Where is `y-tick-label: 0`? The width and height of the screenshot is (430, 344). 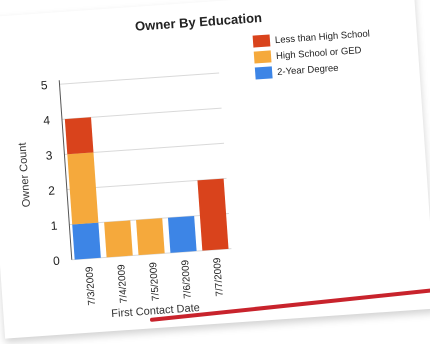
y-tick-label: 0 is located at coordinates (57, 261).